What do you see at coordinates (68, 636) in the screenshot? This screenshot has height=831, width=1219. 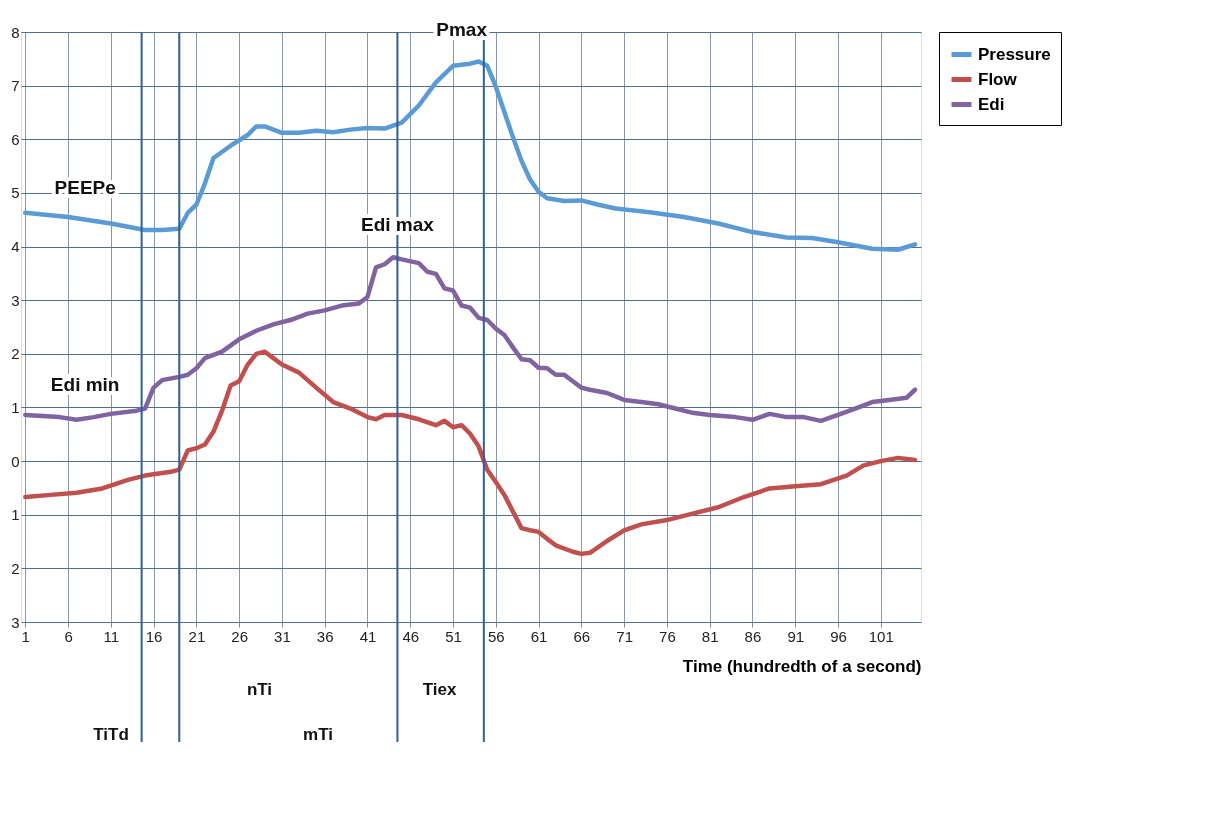 I see `x-tick-label: 6` at bounding box center [68, 636].